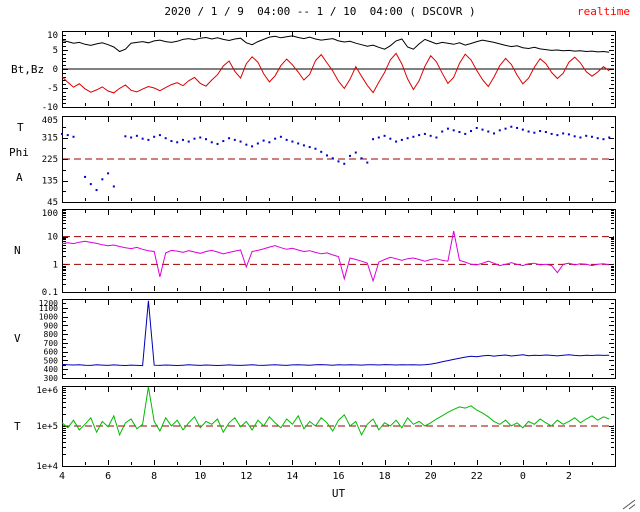 Image resolution: width=640 pixels, height=512 pixels. What do you see at coordinates (51, 378) in the screenshot?
I see `y-tick-label: 300` at bounding box center [51, 378].